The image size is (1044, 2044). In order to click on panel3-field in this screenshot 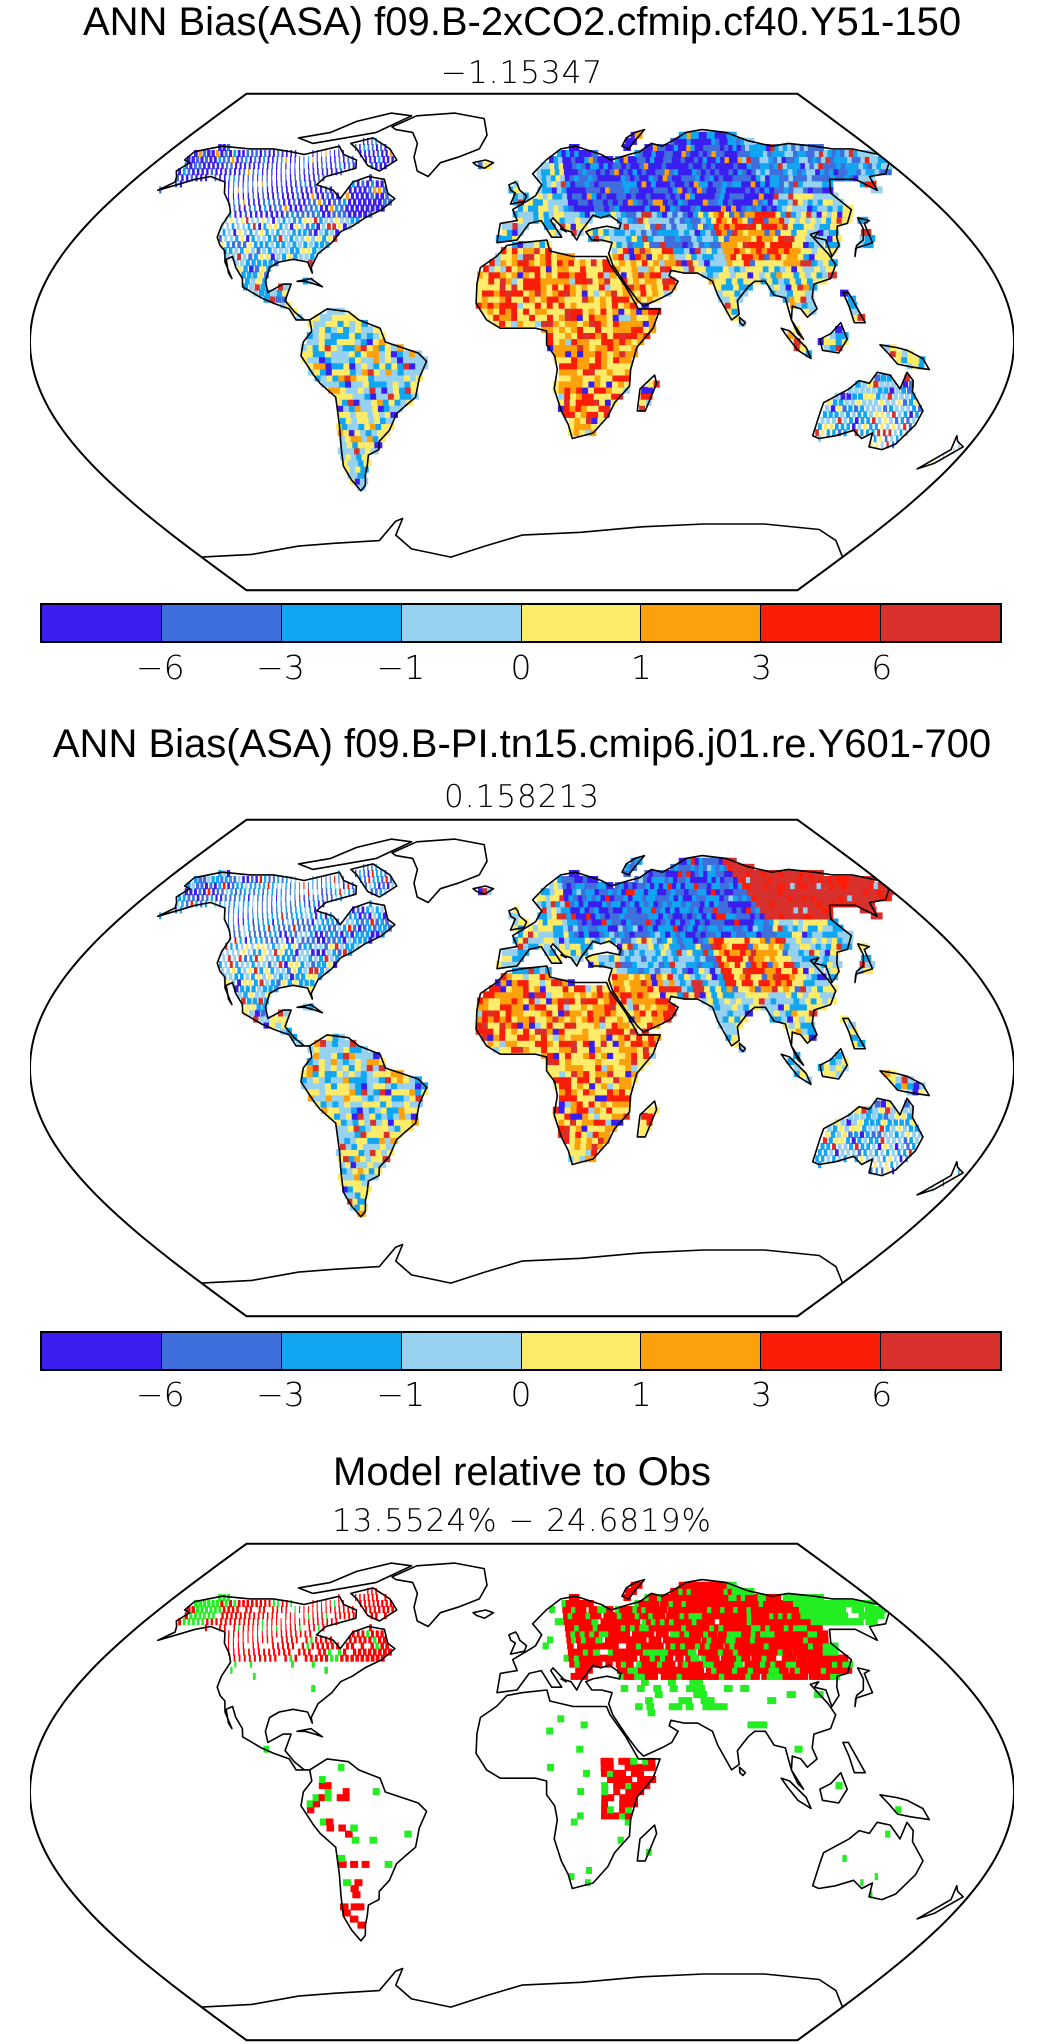, I will do `click(540, 1755)`.